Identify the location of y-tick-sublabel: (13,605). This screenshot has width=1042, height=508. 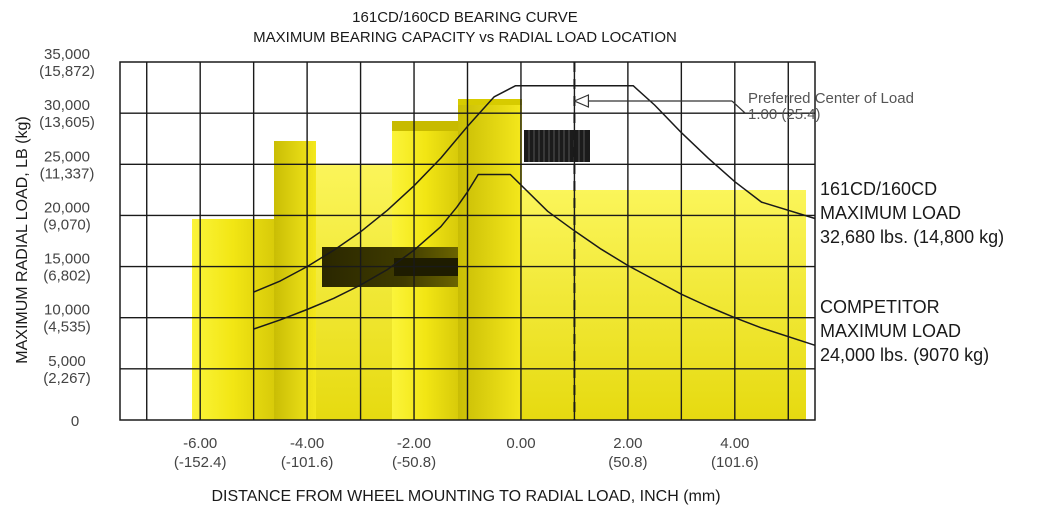
(67, 122).